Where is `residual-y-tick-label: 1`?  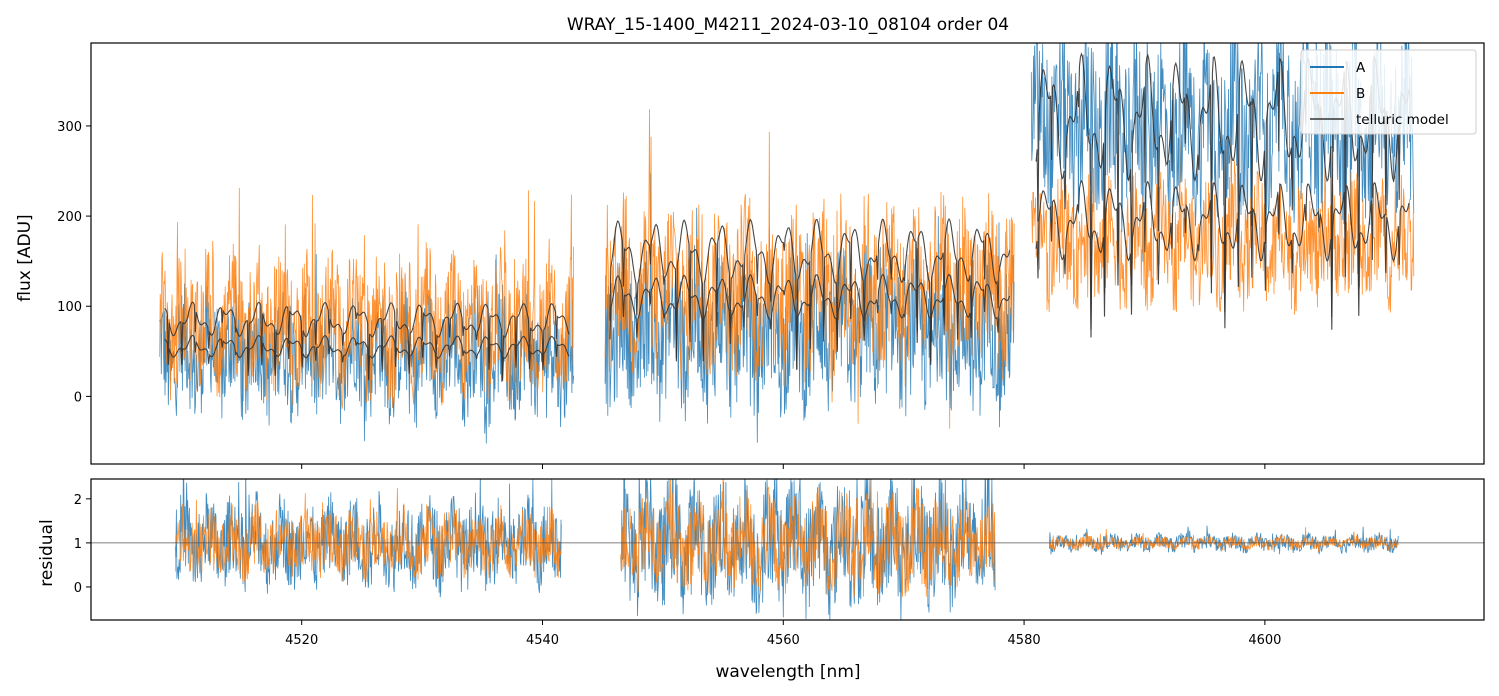 residual-y-tick-label: 1 is located at coordinates (78, 544).